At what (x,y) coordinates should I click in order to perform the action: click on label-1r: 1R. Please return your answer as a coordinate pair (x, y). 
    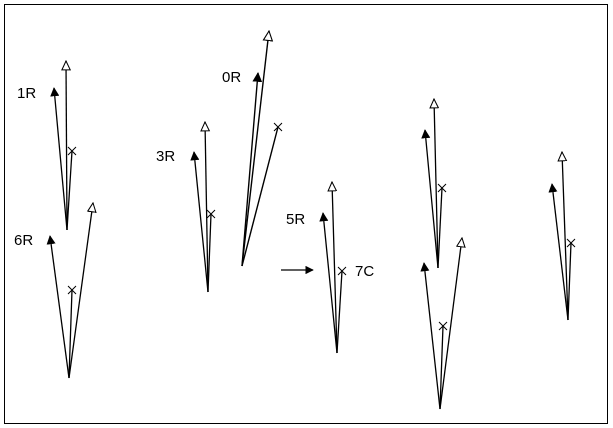
    Looking at the image, I should click on (26, 93).